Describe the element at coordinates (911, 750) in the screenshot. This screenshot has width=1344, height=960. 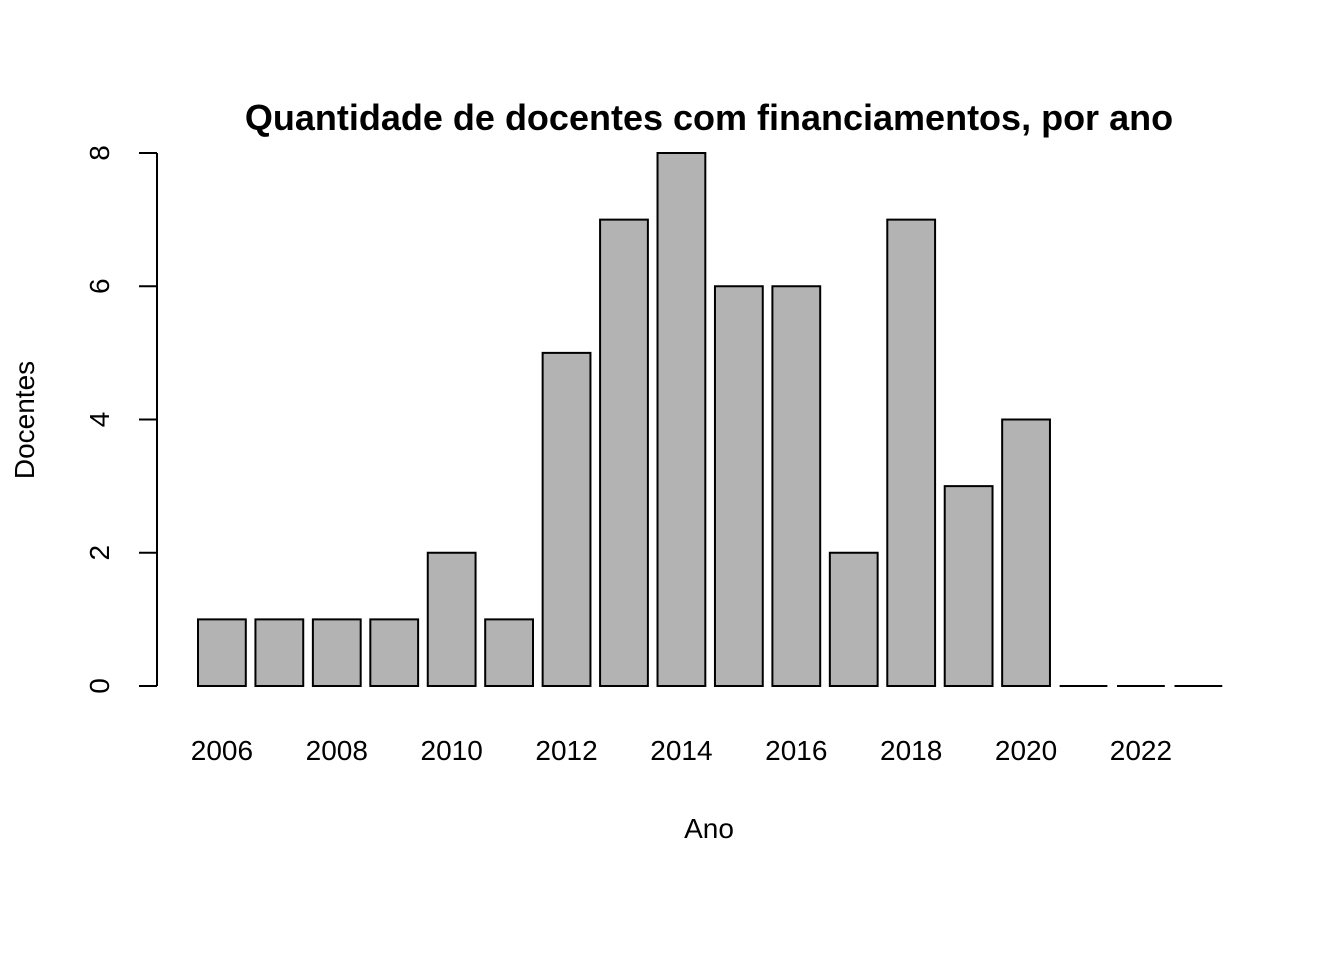
I see `x-tick-label: 2018` at that location.